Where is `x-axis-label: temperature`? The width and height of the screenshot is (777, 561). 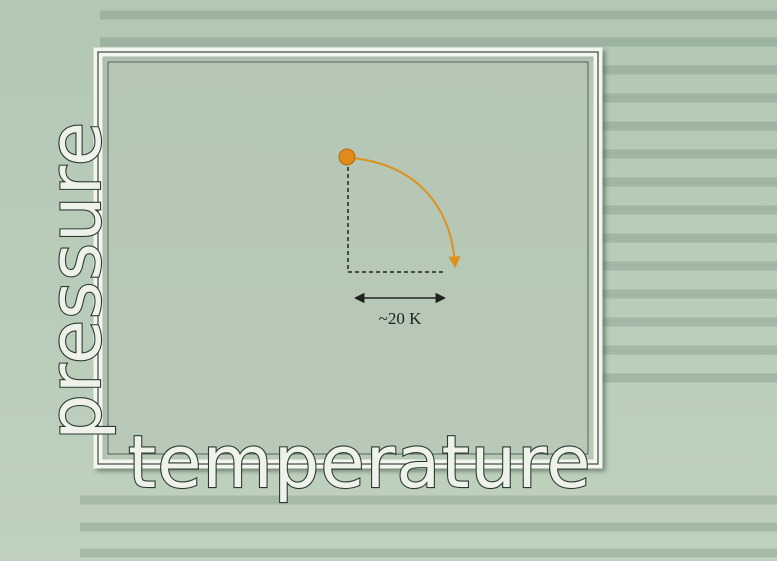 x-axis-label: temperature is located at coordinates (360, 462).